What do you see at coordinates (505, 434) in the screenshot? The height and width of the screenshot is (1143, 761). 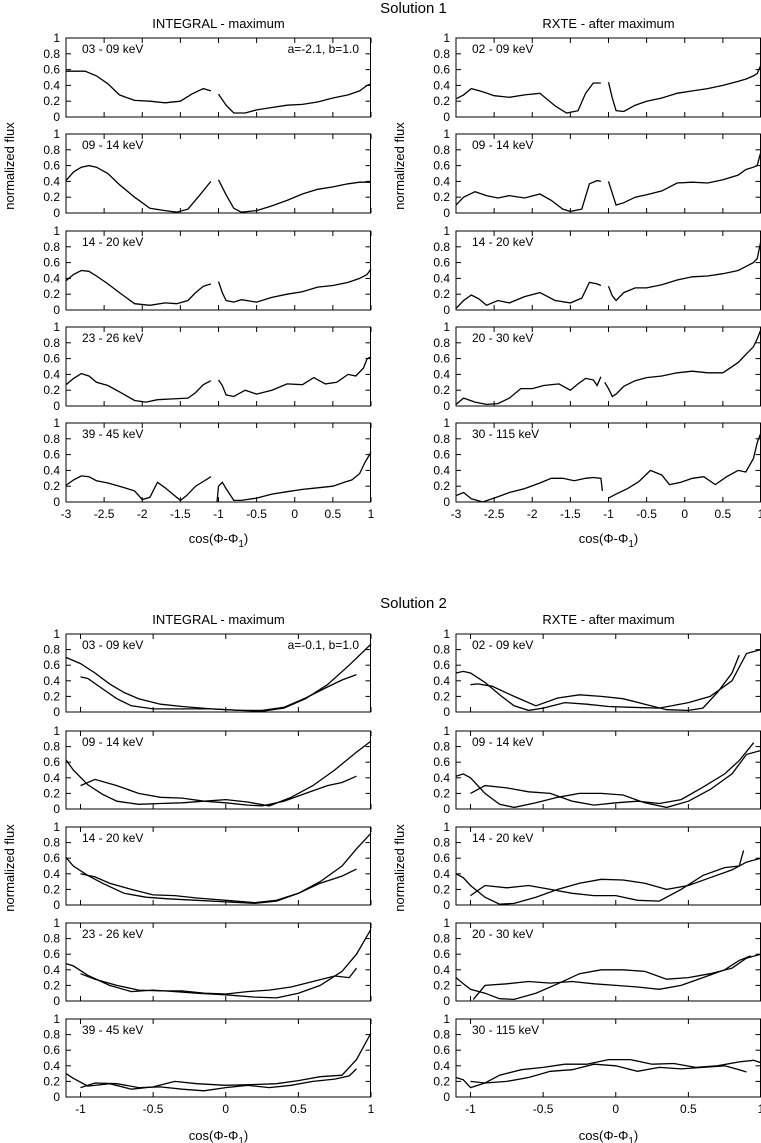 I see `energy-band-label: 30 - 115 keV` at bounding box center [505, 434].